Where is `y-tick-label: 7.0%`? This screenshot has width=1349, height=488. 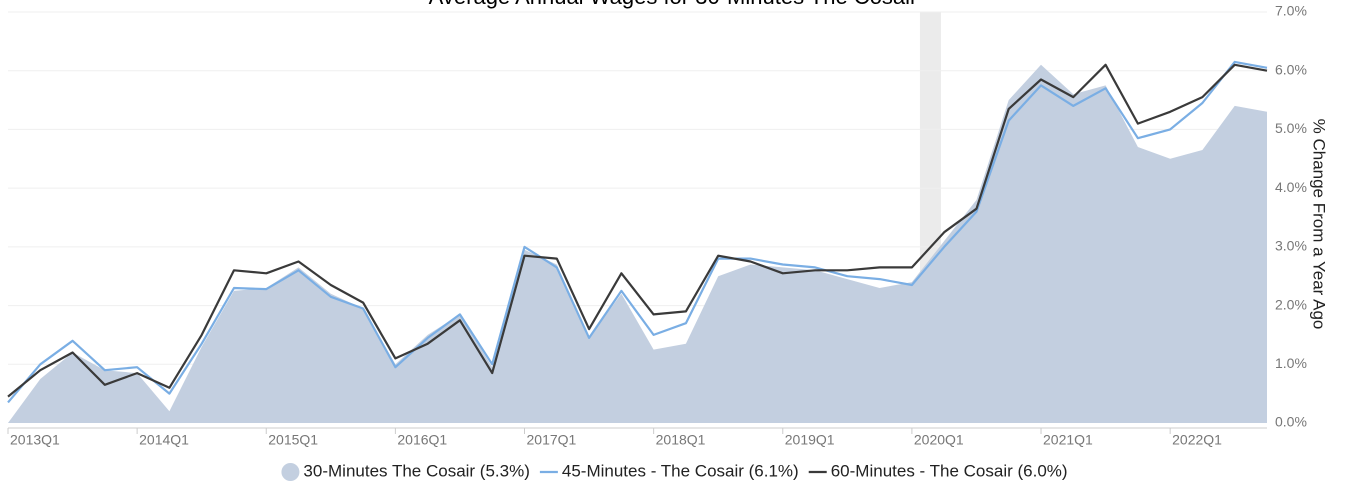
y-tick-label: 7.0% is located at coordinates (1291, 11).